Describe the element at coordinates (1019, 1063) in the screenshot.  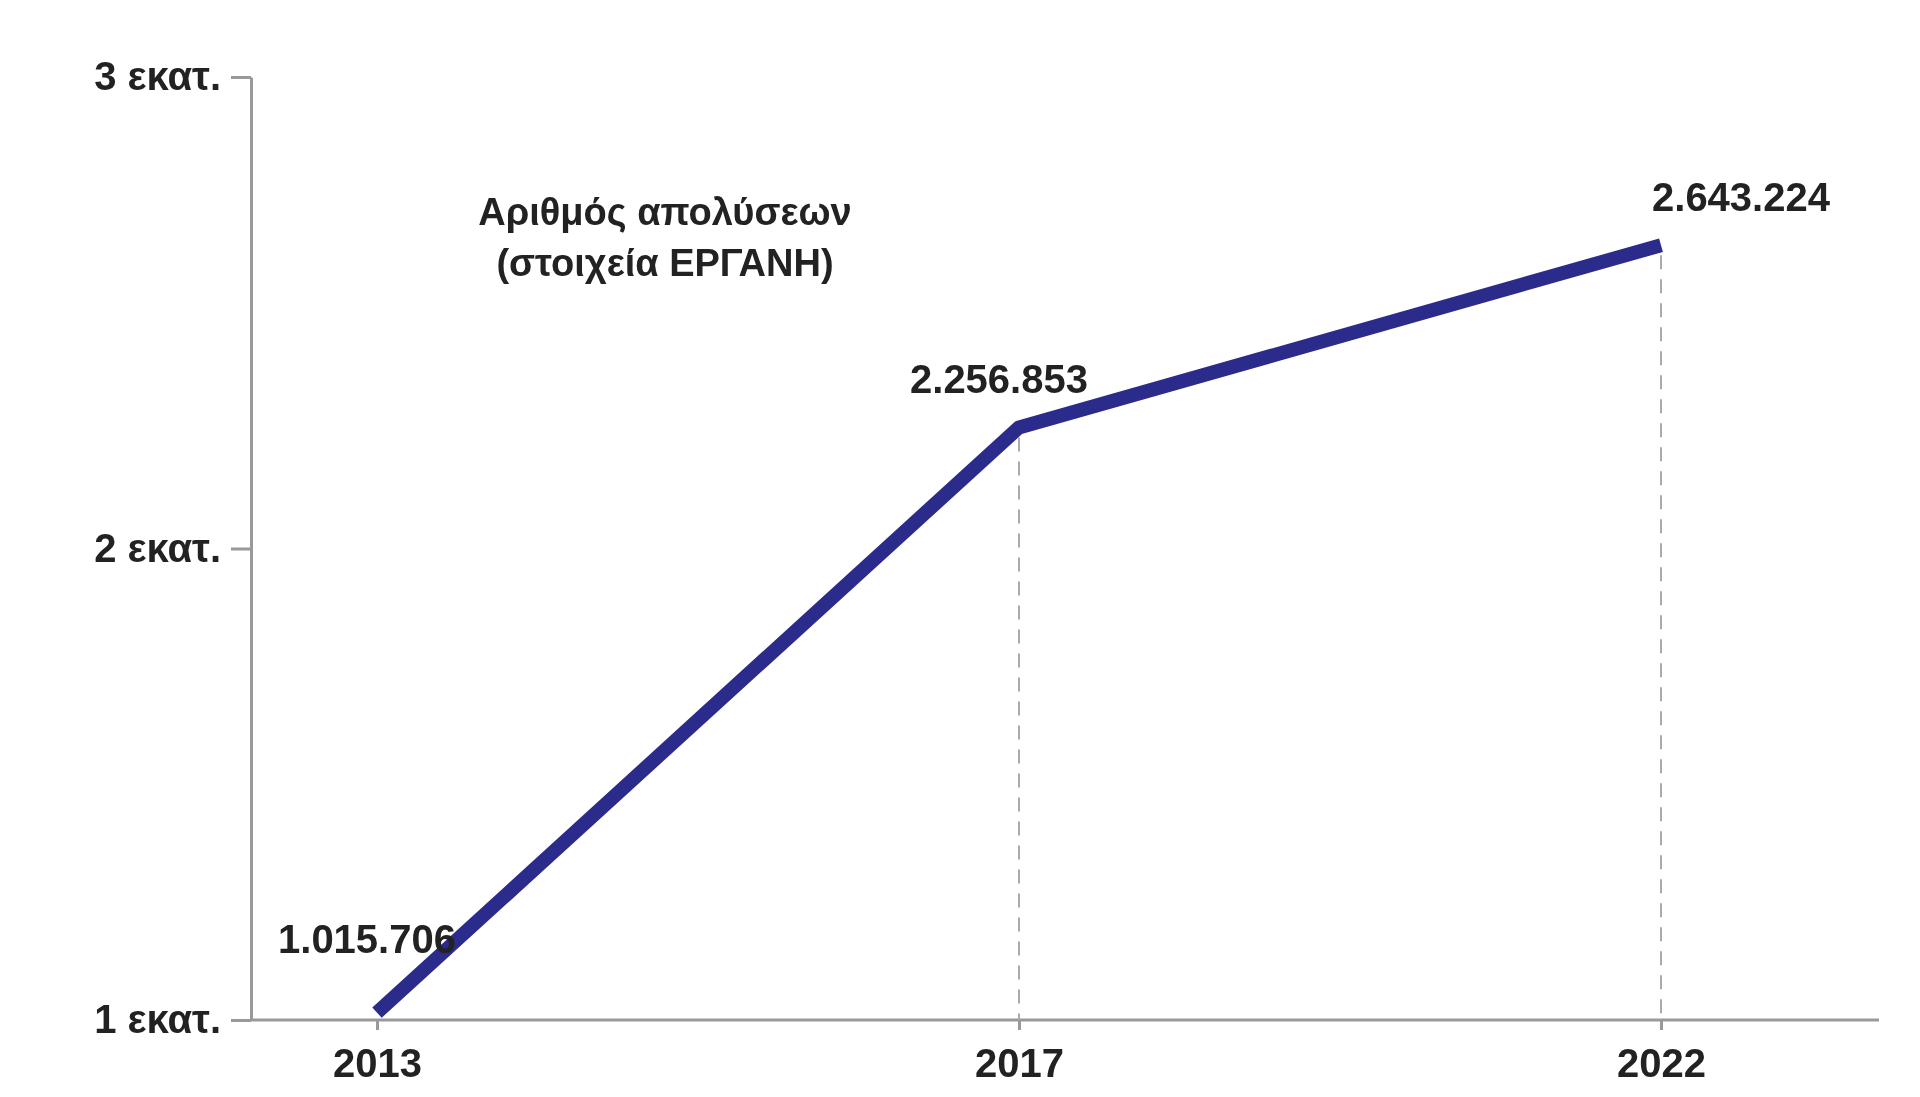
I see `x-tick-label: 2017` at that location.